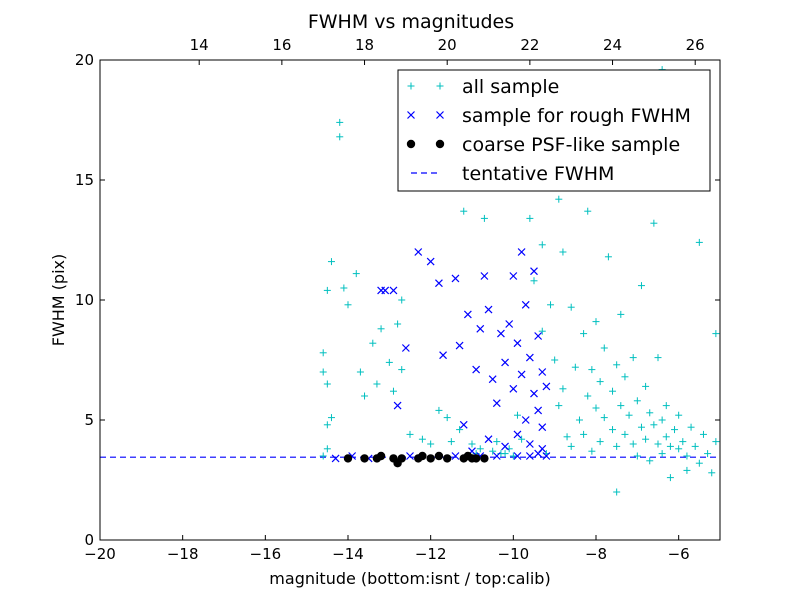 The height and width of the screenshot is (600, 800). What do you see at coordinates (431, 554) in the screenshot?
I see `x-tick-label: −12` at bounding box center [431, 554].